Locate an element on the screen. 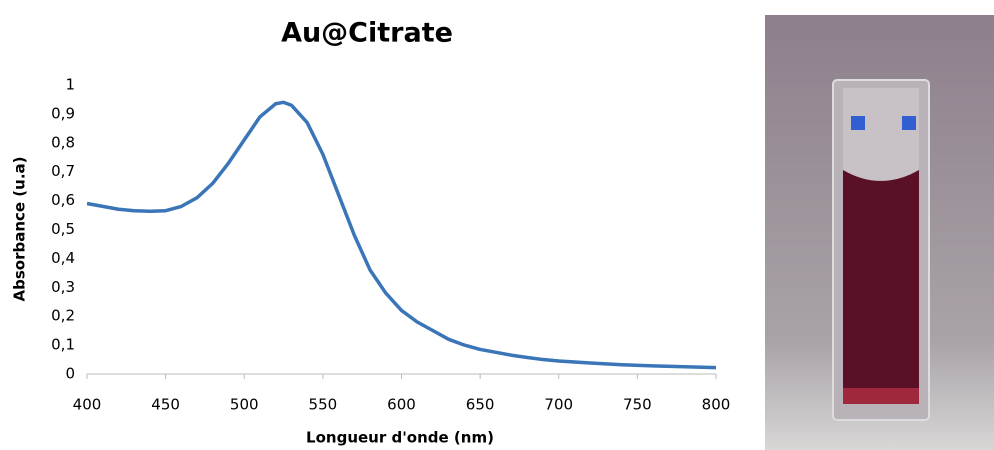 This screenshot has width=994, height=450. y-tick-label: 0,2 is located at coordinates (63, 316).